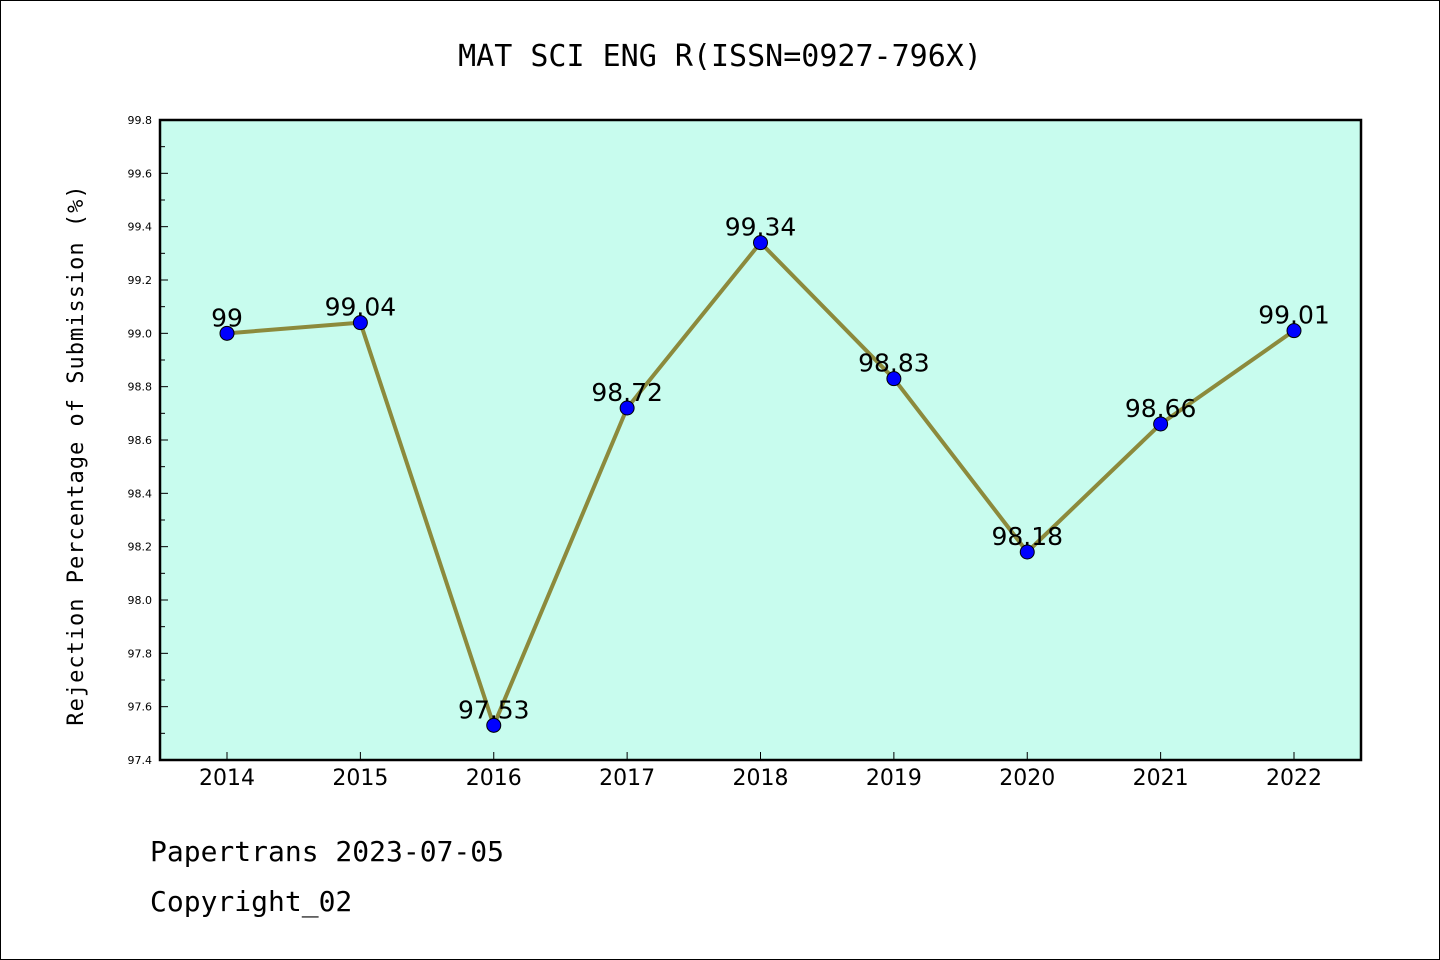 The width and height of the screenshot is (1440, 960). I want to click on y-tick-label: 98.4, so click(140, 493).